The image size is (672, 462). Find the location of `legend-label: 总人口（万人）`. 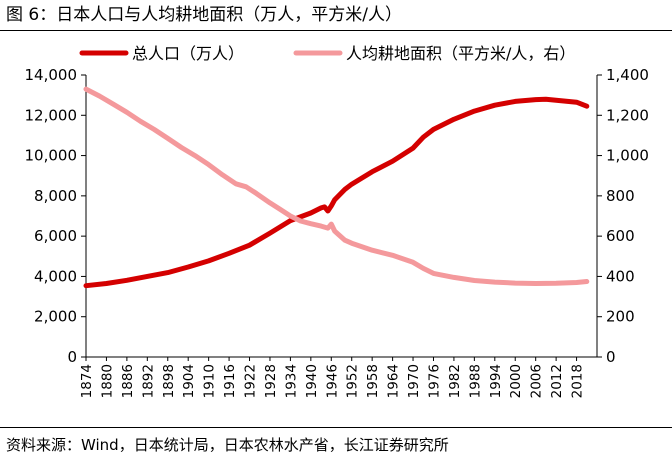

legend-label: 总人口（万人） is located at coordinates (188, 53).